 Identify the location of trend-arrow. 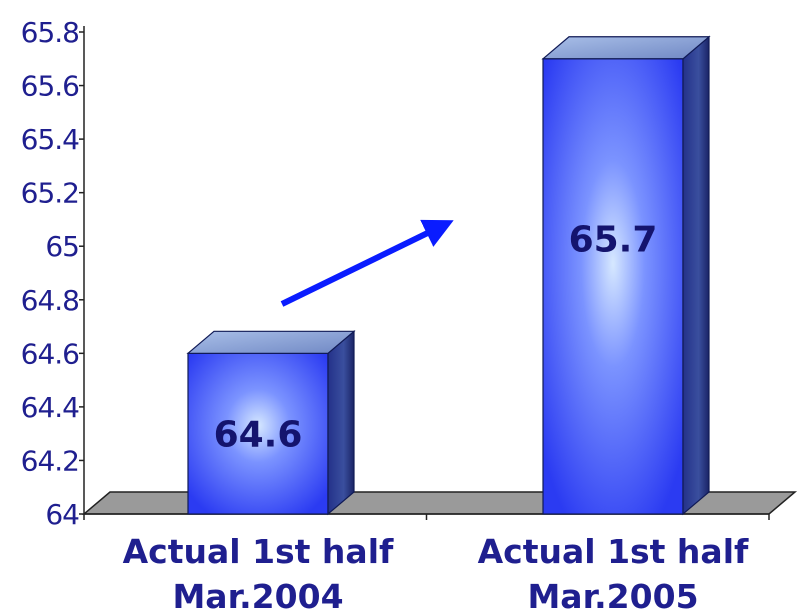
(367, 263).